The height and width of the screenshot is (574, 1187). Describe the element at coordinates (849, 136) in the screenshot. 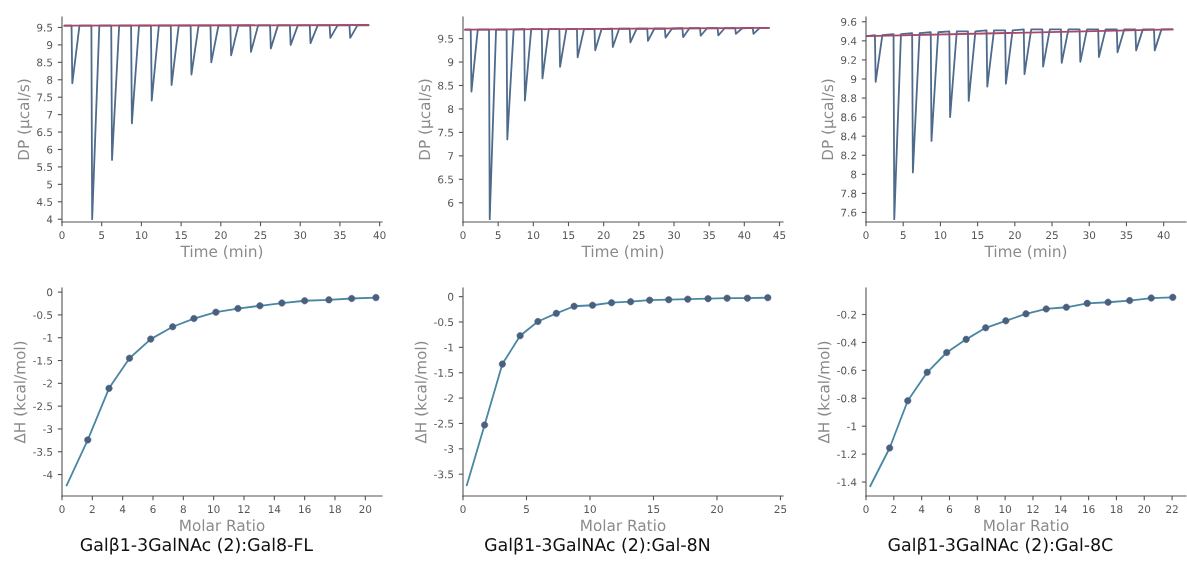

I see `y-tick-label: 8.4` at that location.